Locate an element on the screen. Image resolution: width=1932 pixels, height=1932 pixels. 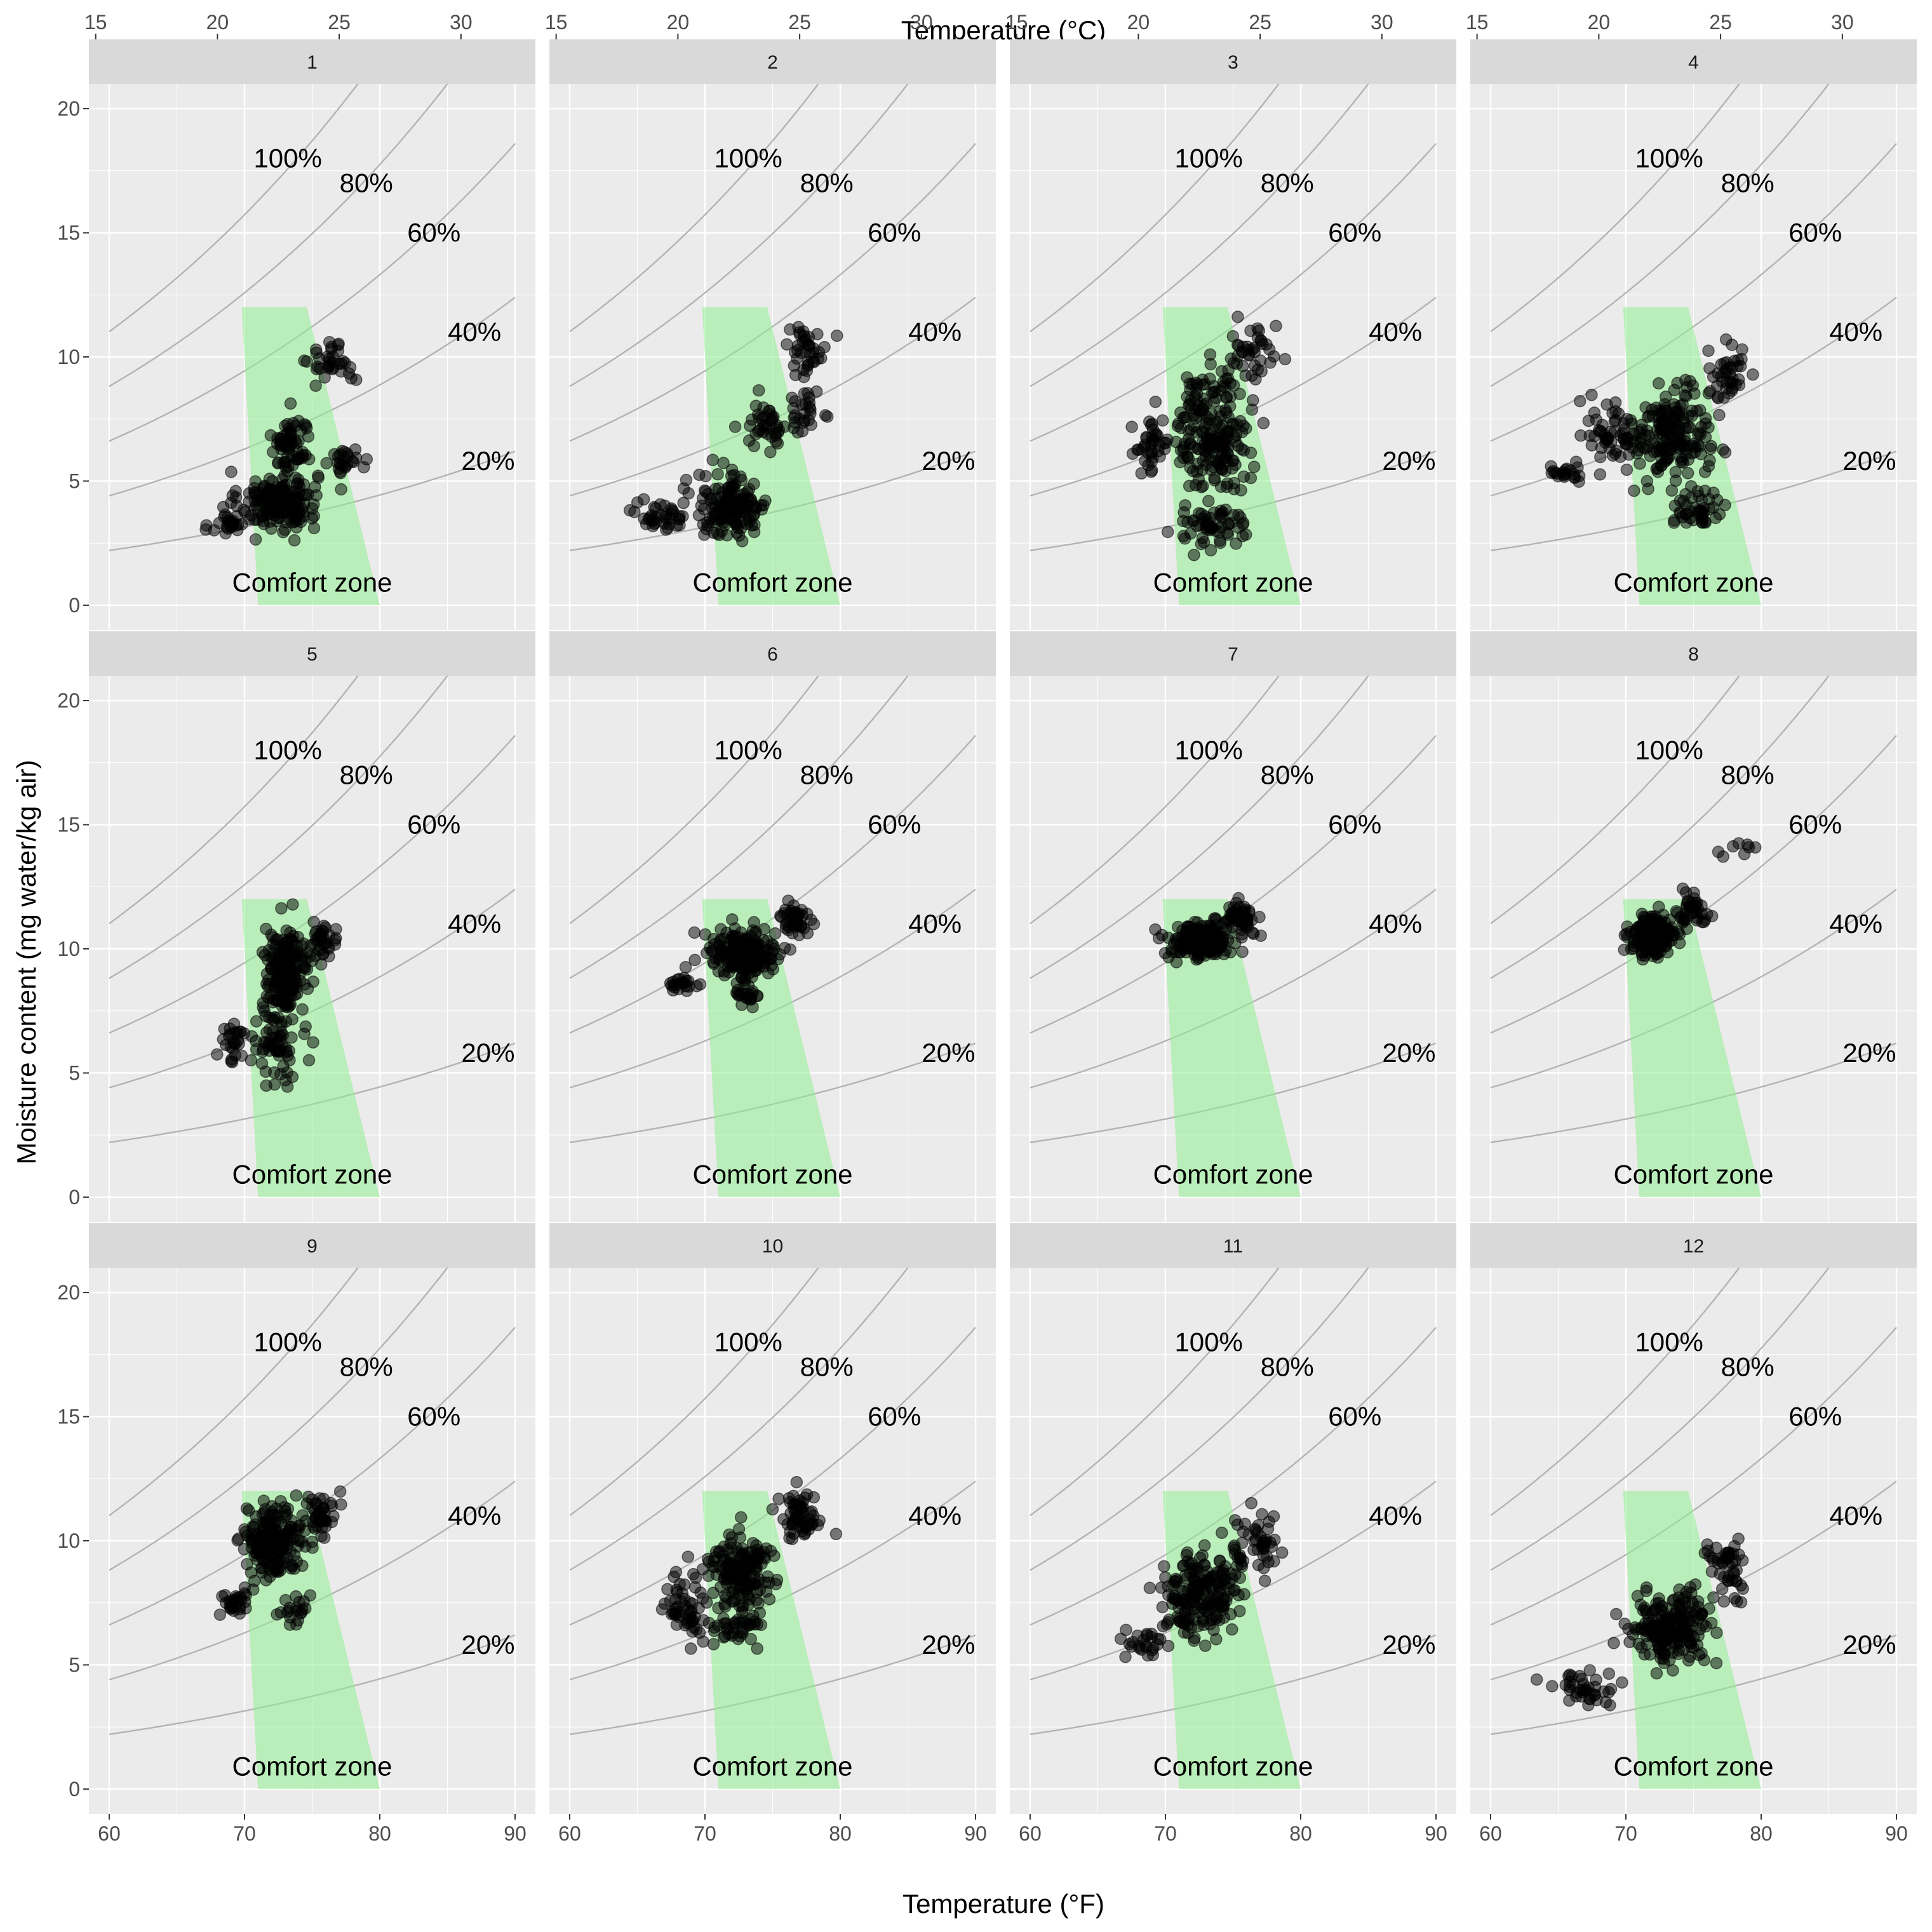
facet-strip-label: 6 is located at coordinates (772, 654).